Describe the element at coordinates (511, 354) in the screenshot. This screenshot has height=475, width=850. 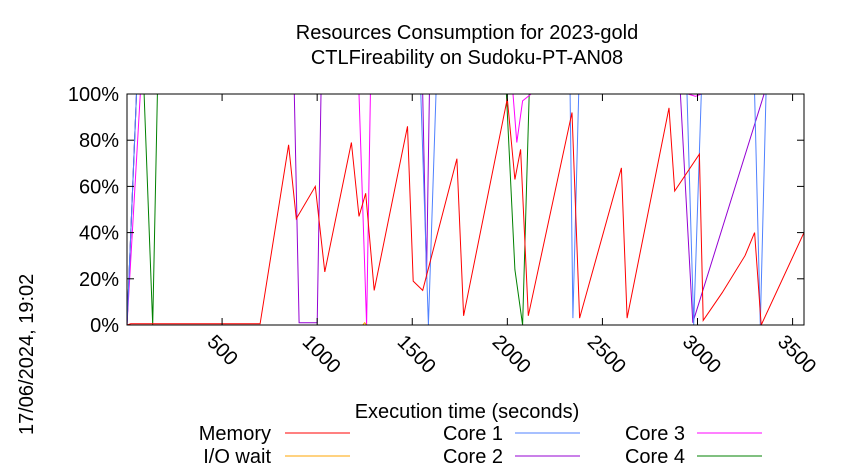
I see `x-tick-label: 2000` at that location.